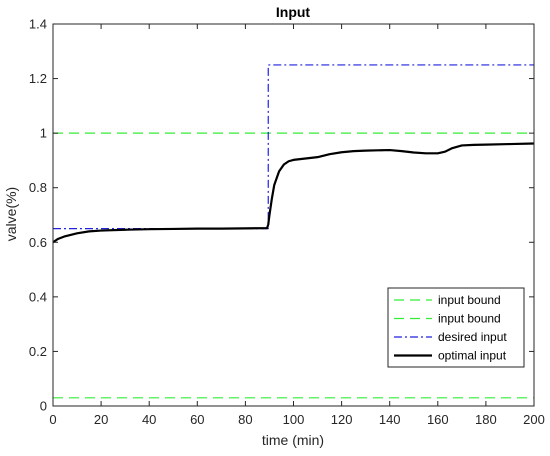 The width and height of the screenshot is (550, 456). Describe the element at coordinates (486, 419) in the screenshot. I see `x-tick-label: 180` at that location.